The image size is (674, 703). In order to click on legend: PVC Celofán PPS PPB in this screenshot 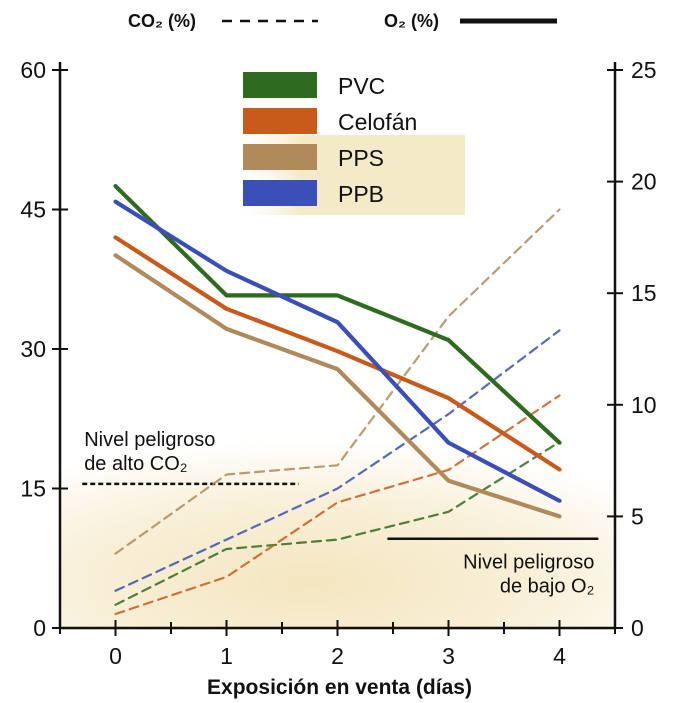, I will do `click(330, 139)`.